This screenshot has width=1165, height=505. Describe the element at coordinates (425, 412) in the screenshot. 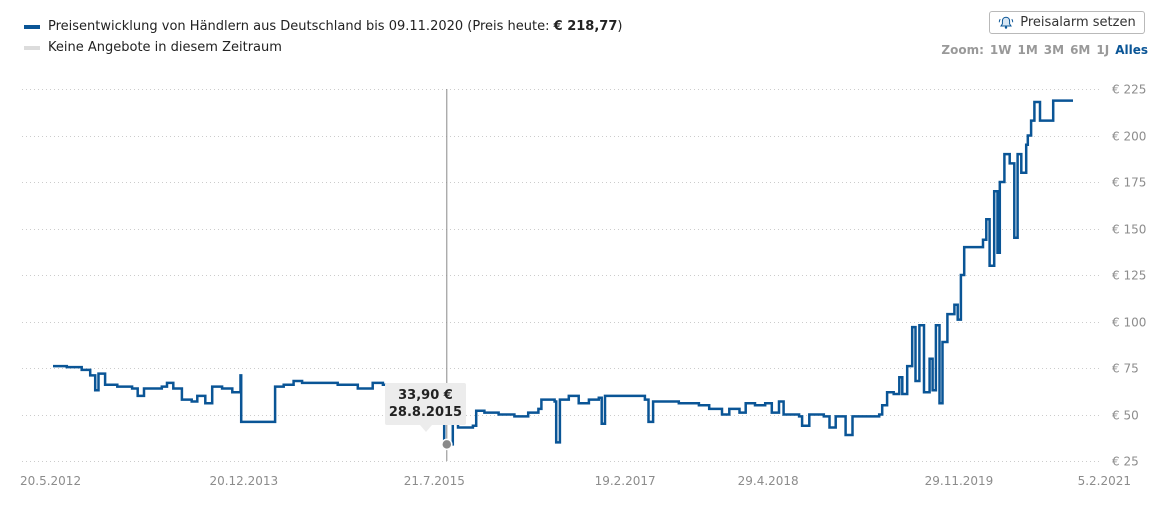

I see `tooltip-date: 28.8.2015` at that location.